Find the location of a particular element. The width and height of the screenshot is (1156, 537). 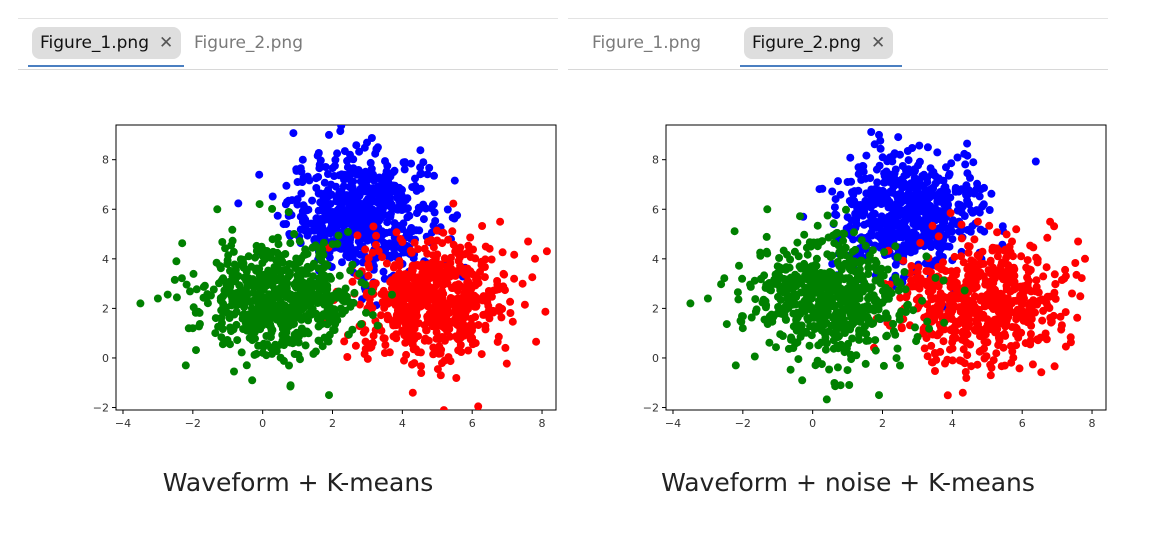

tab-label: Figure_1.png is located at coordinates (646, 43).